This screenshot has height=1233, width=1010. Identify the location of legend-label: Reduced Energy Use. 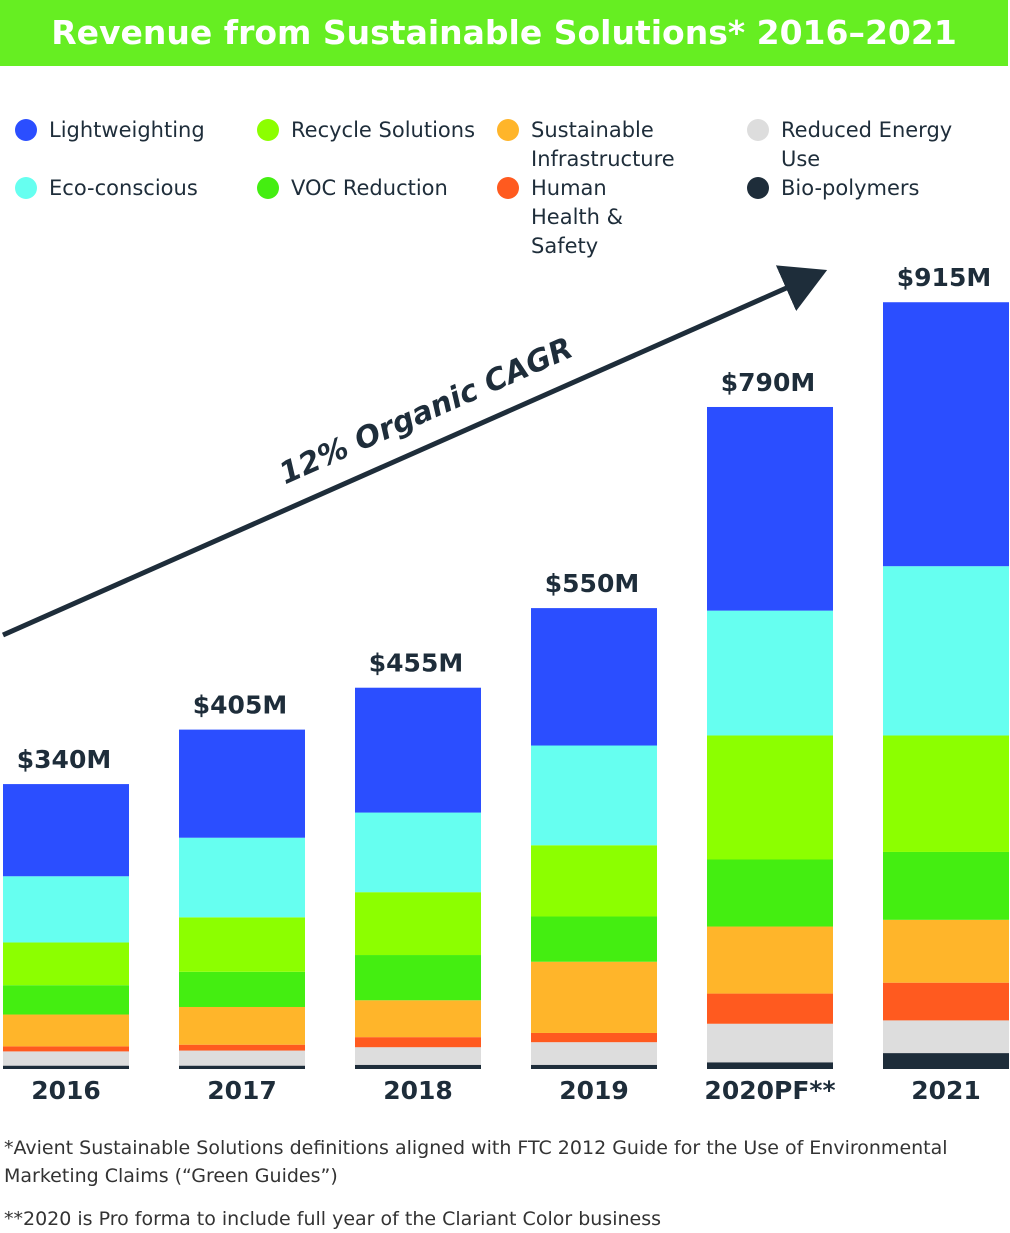
(867, 144).